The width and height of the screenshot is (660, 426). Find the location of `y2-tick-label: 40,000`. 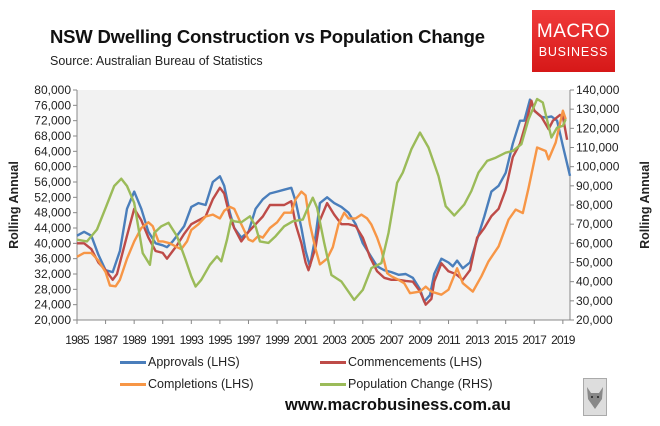

y2-tick-label: 40,000 is located at coordinates (594, 282).